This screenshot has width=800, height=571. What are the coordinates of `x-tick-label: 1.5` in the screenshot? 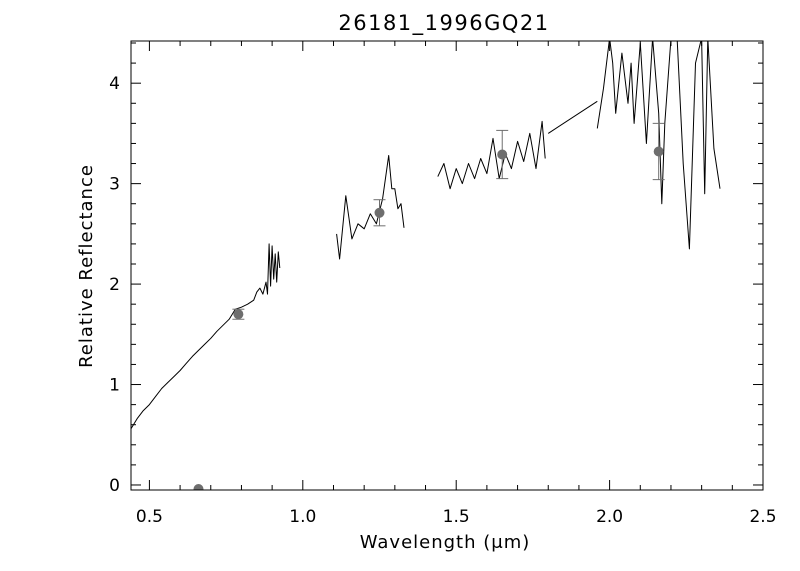 It's located at (456, 517).